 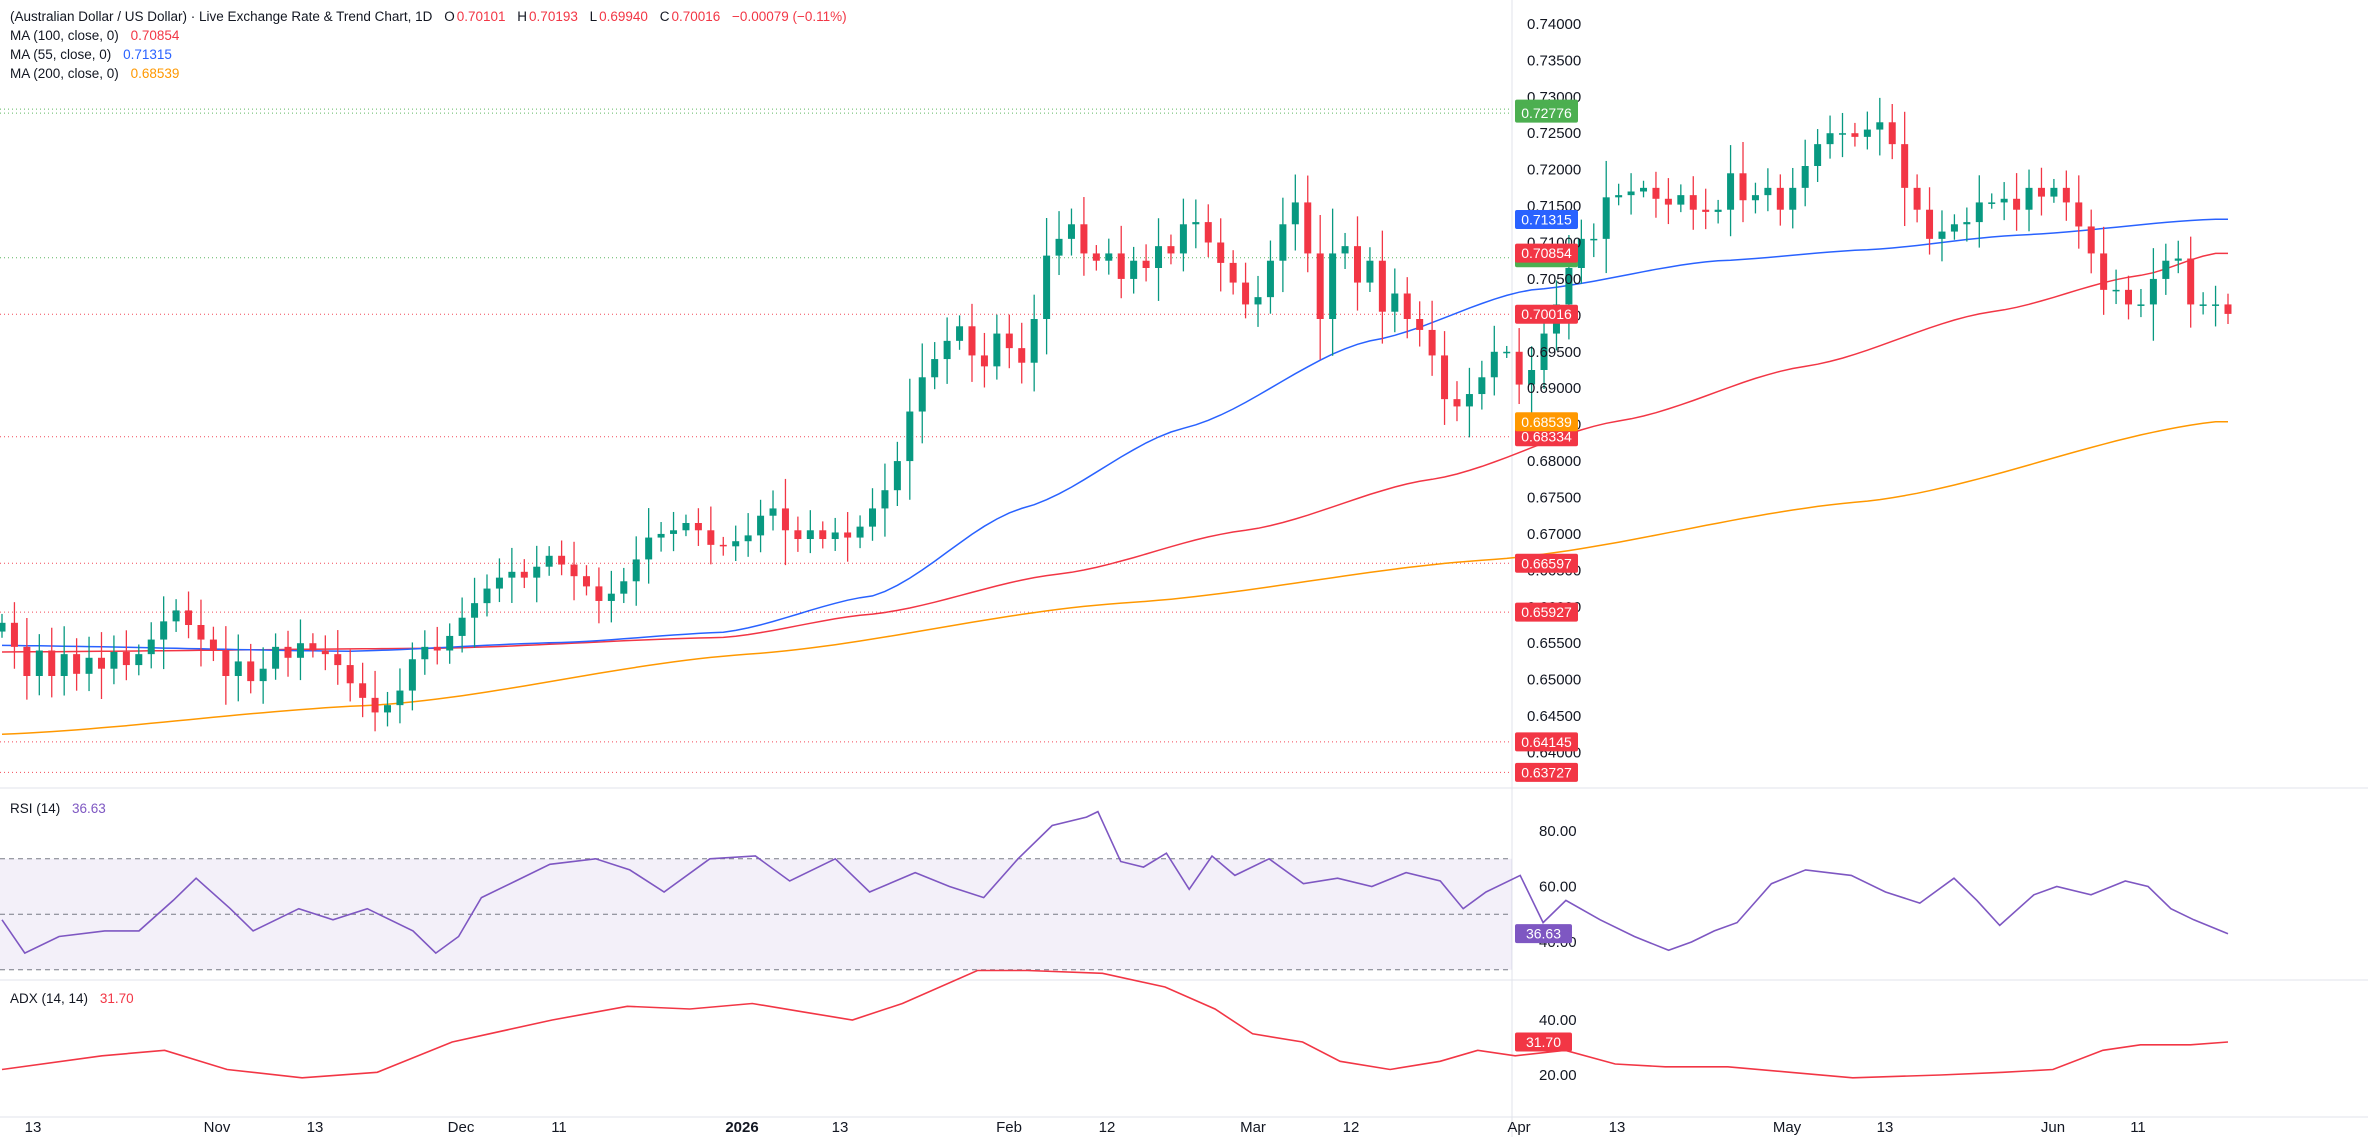 What do you see at coordinates (59, 808) in the screenshot?
I see `rsi-legend: RSI (14) 36.63` at bounding box center [59, 808].